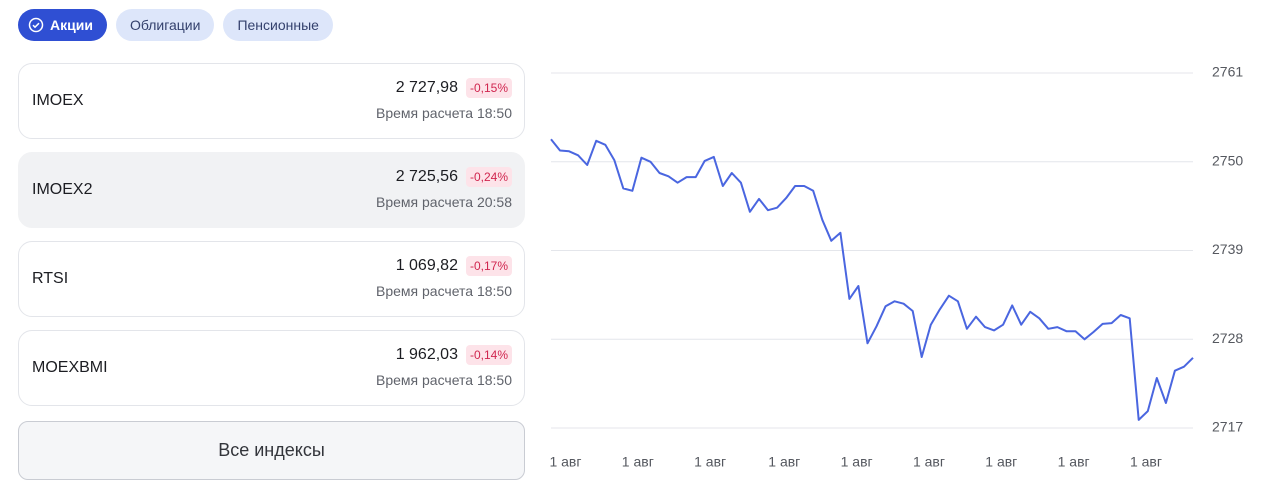 The image size is (1280, 501). I want to click on y-tick-label: 2750, so click(1227, 160).